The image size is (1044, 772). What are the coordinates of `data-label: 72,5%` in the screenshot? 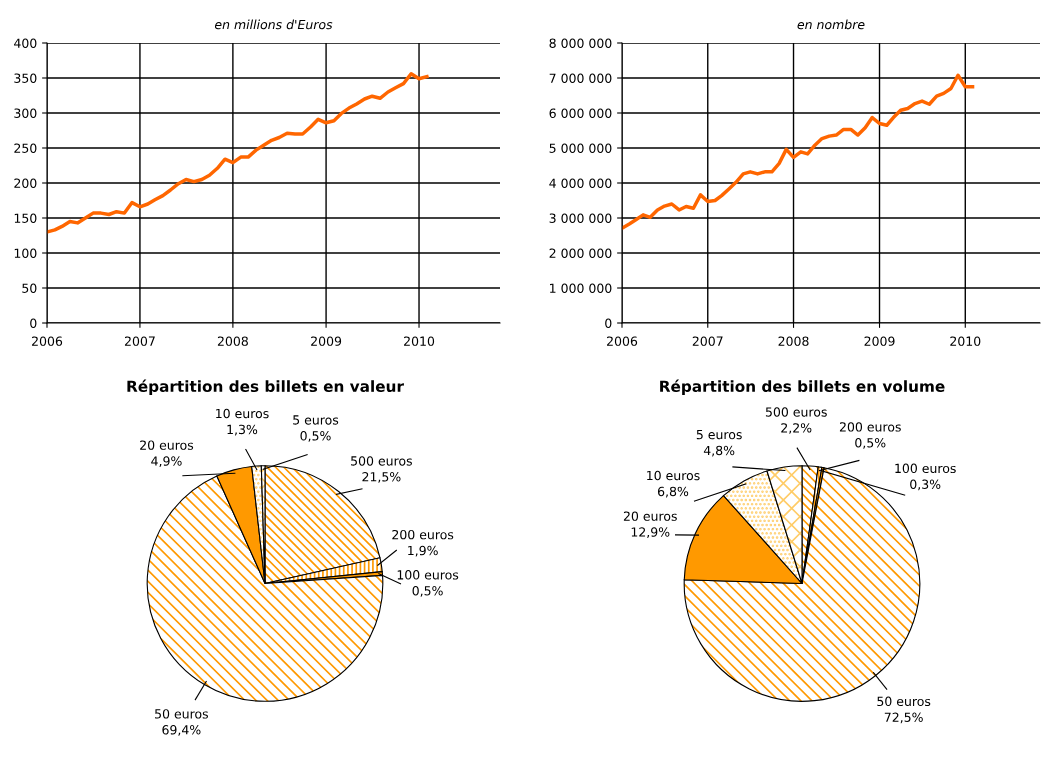 It's located at (903, 718).